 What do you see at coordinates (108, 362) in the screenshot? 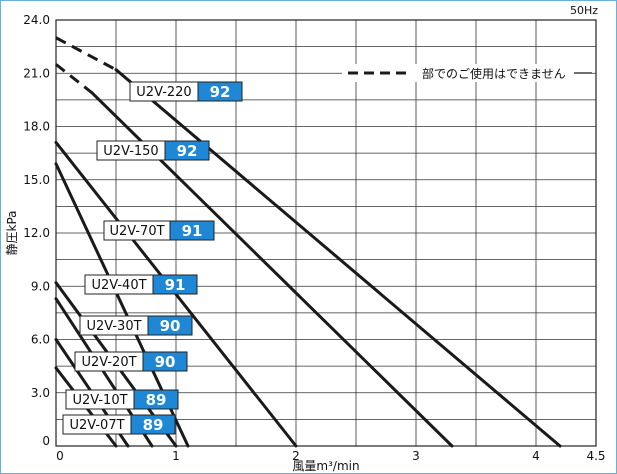
I see `series-name: U2V-20T` at bounding box center [108, 362].